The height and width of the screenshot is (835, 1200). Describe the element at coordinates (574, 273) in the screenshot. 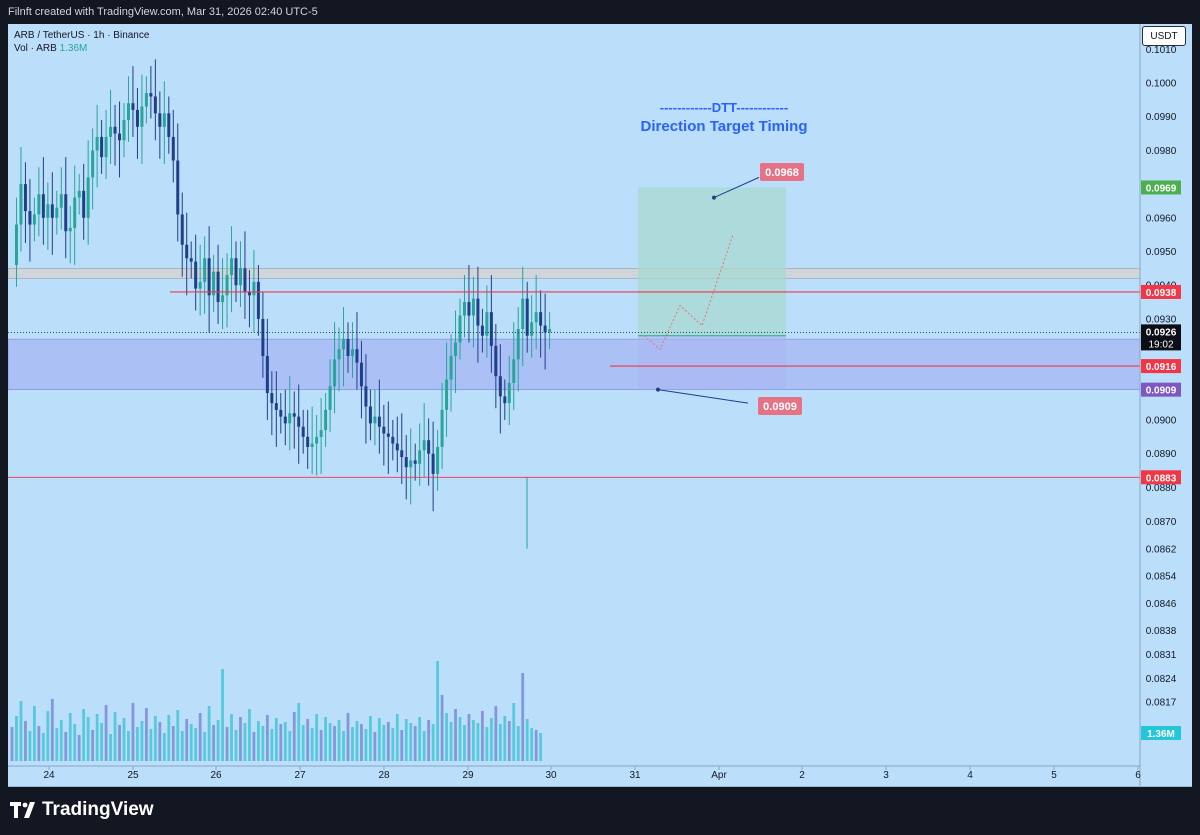

I see `resistance-zone` at that location.